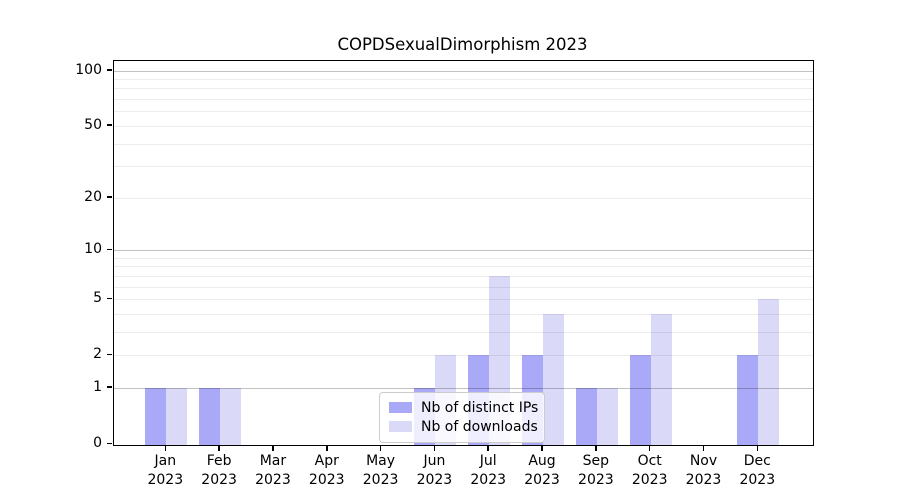  What do you see at coordinates (400, 426) in the screenshot?
I see `legend-swatch-downloads` at bounding box center [400, 426].